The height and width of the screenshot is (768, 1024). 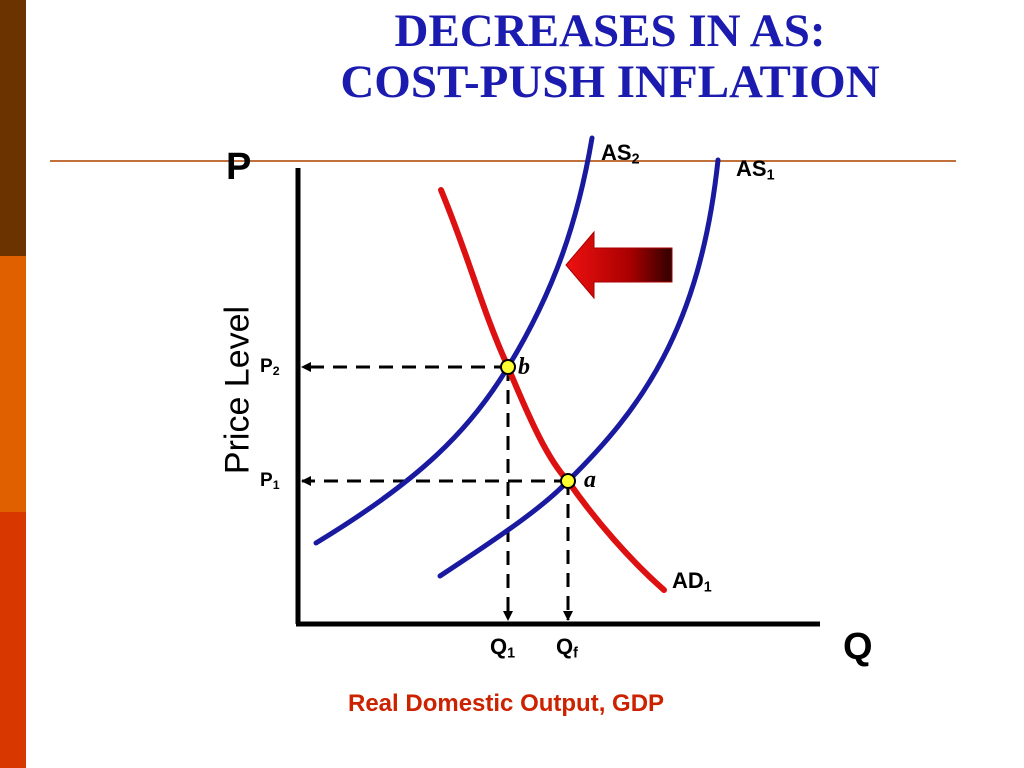 What do you see at coordinates (590, 480) in the screenshot?
I see `point-a-label: a` at bounding box center [590, 480].